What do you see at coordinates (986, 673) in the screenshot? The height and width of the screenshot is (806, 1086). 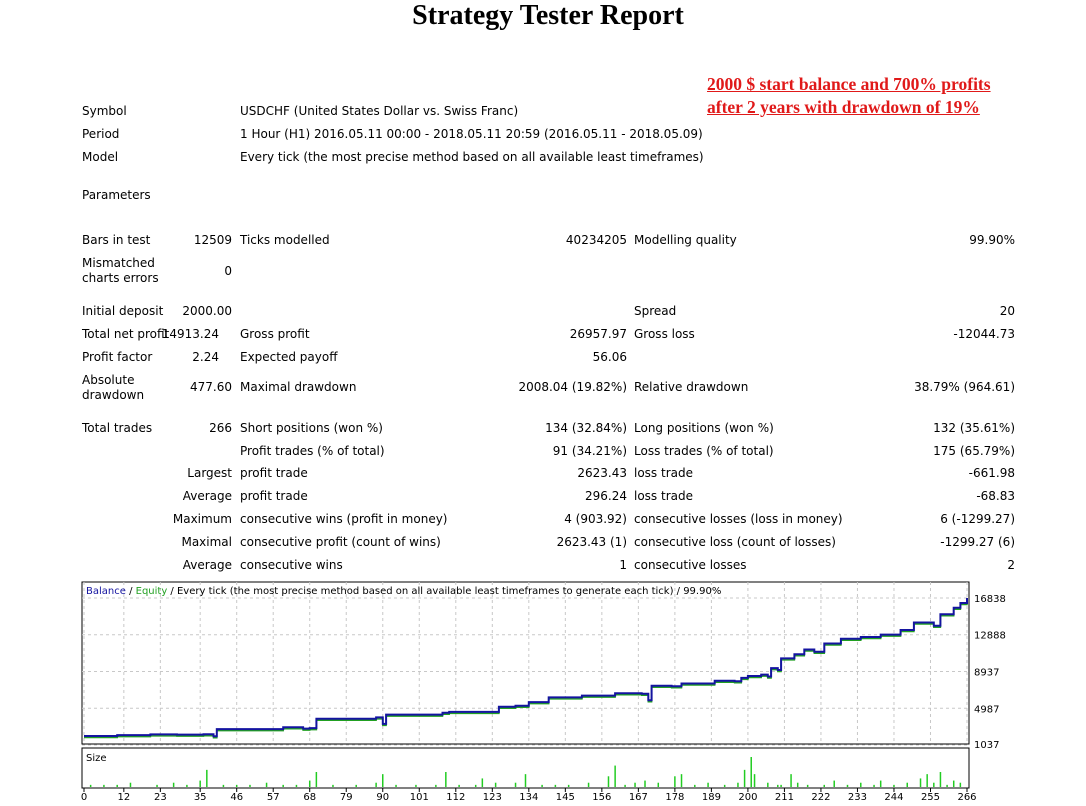 I see `y-tick-label: 8937` at bounding box center [986, 673].